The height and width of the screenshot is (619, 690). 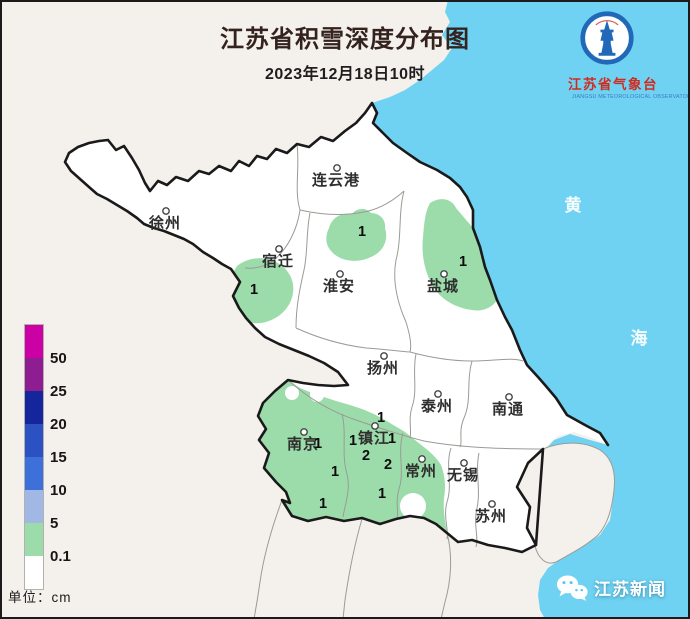 What do you see at coordinates (303, 444) in the screenshot?
I see `city-label: 南京` at bounding box center [303, 444].